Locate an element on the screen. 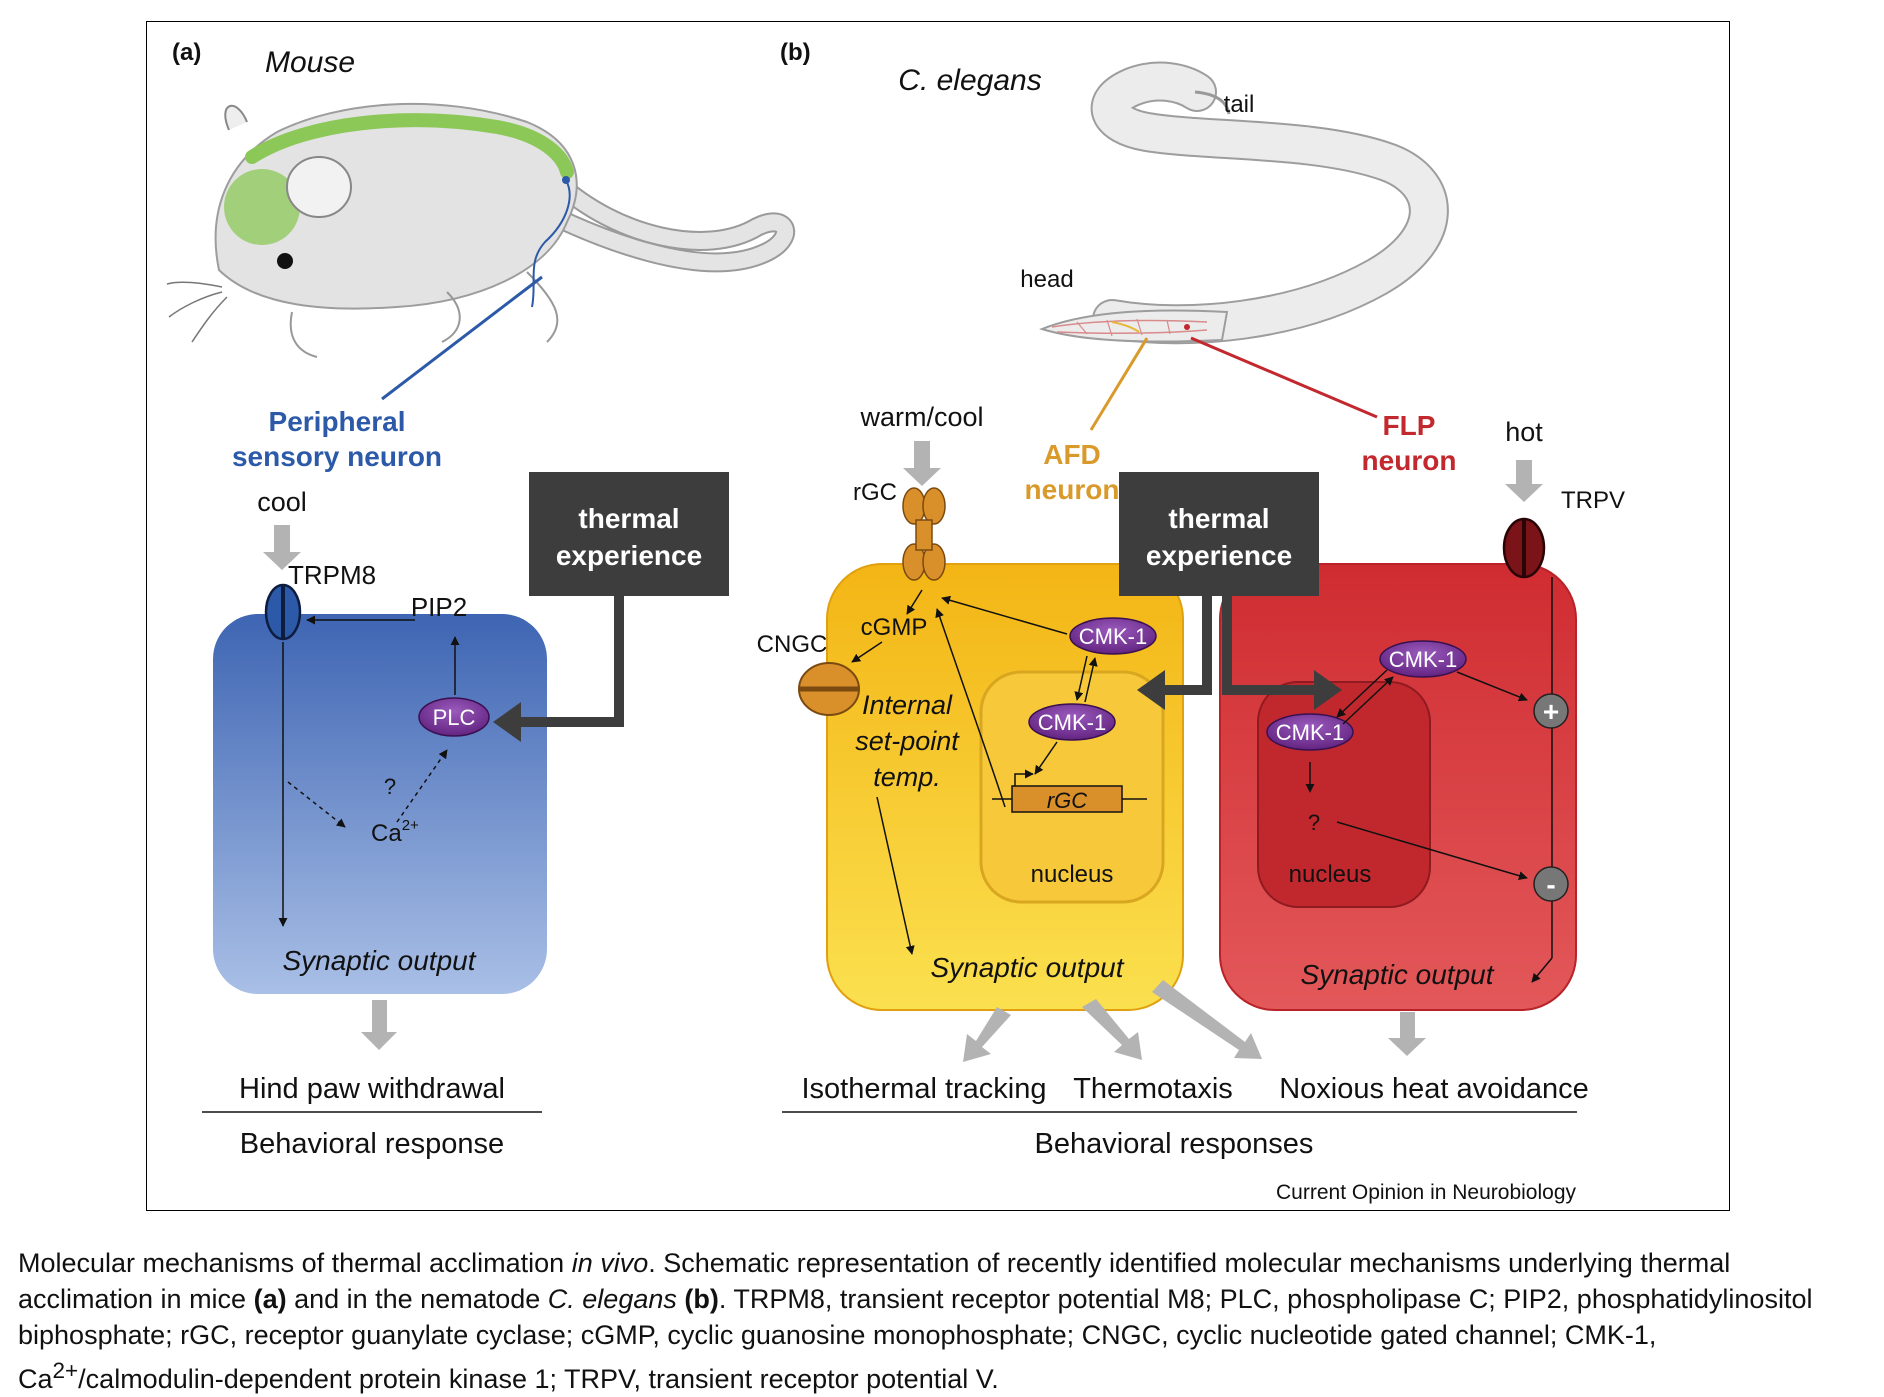 The width and height of the screenshot is (1884, 1397). rgc-gene is located at coordinates (1069, 791).